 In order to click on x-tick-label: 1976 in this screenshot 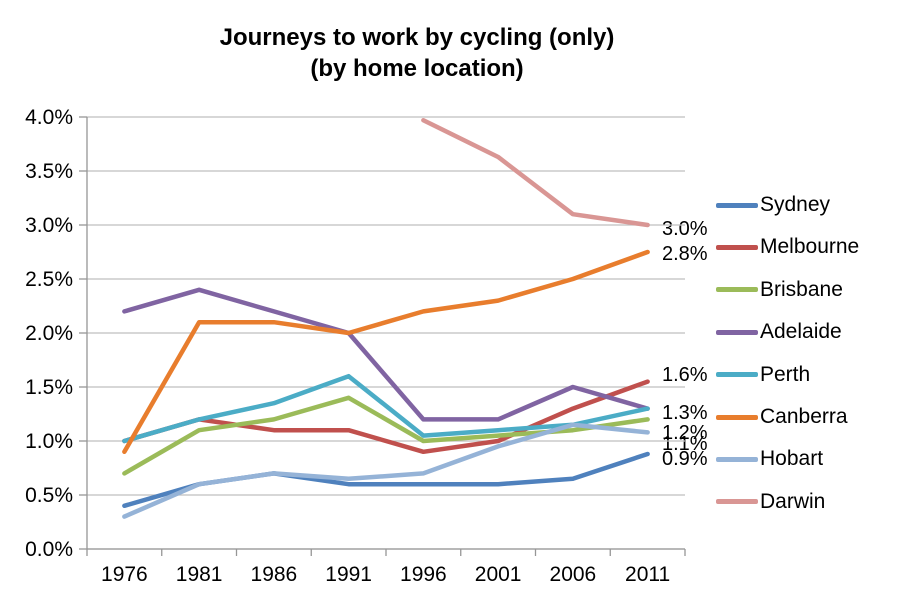, I will do `click(124, 574)`.